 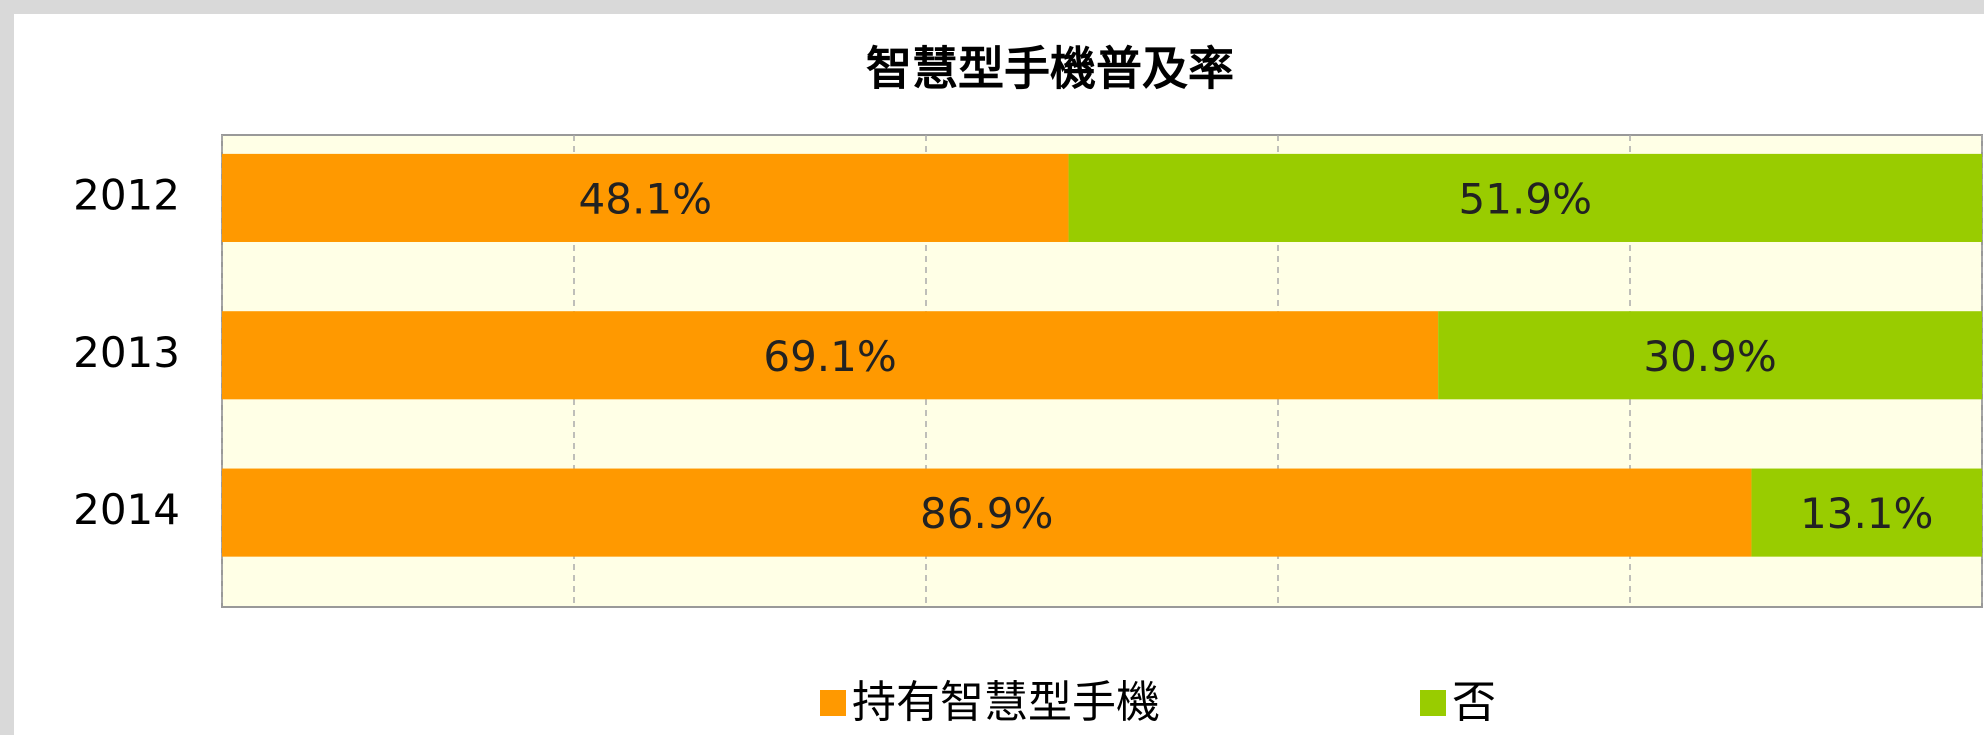 What do you see at coordinates (1050, 69) in the screenshot?
I see `chart-title: 智慧型手機普及率` at bounding box center [1050, 69].